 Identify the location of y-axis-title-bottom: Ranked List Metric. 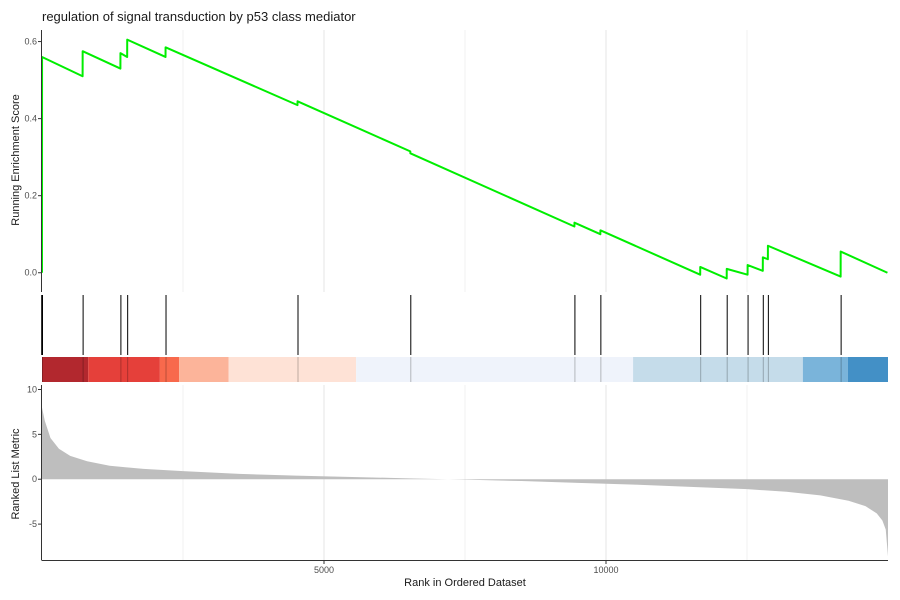
(16, 474).